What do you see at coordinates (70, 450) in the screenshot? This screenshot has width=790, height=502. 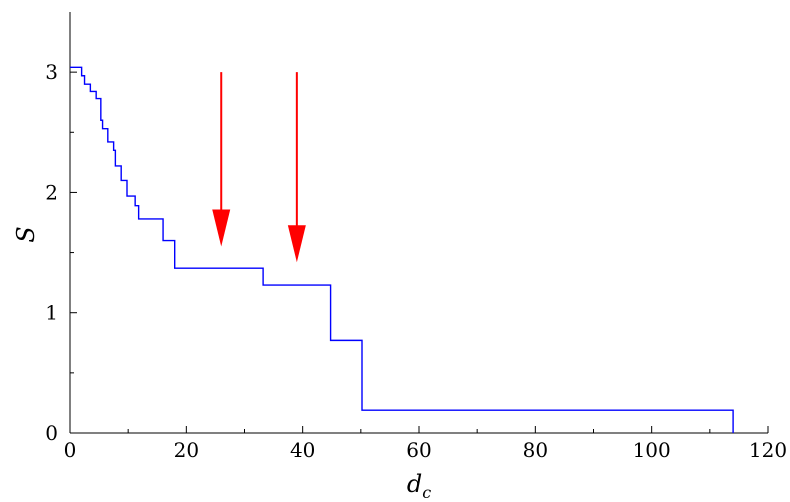 I see `x-tick-label: 0` at bounding box center [70, 450].